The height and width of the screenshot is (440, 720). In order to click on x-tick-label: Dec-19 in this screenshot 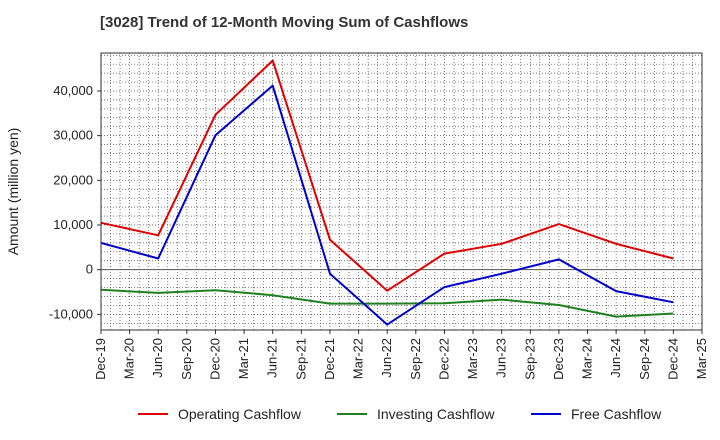, I will do `click(100, 359)`.